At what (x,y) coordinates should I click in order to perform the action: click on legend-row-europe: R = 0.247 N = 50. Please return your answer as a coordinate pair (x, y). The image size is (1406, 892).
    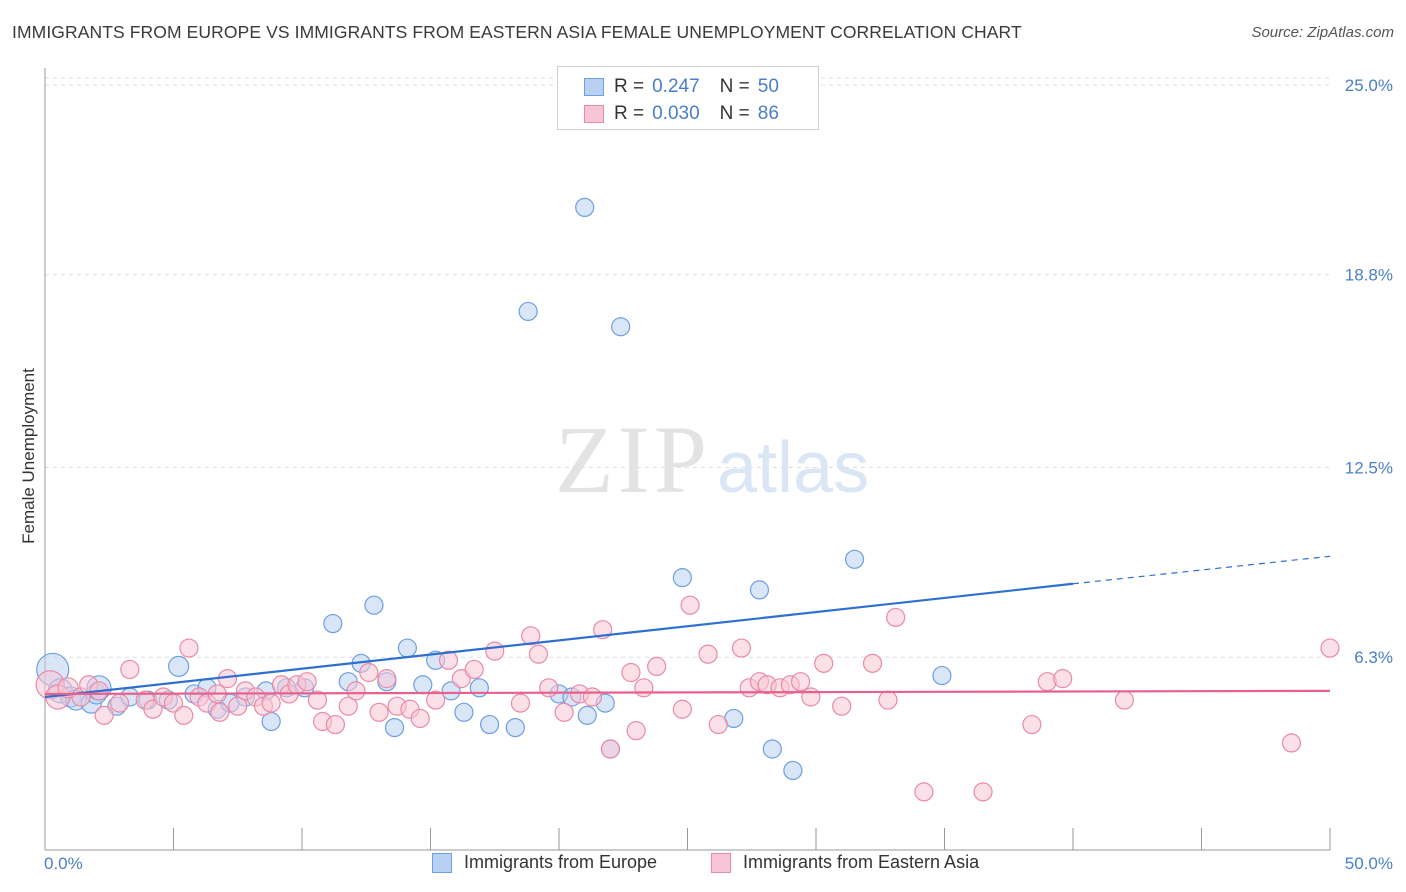
    Looking at the image, I should click on (681, 87).